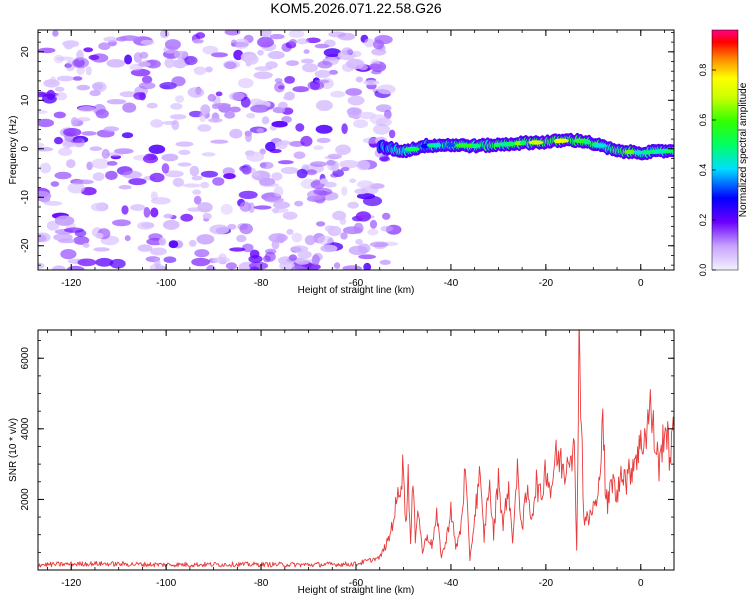 The image size is (750, 600). Describe the element at coordinates (13, 450) in the screenshot. I see `snr-y-axis-label: SNR (10 * v/v)` at that location.